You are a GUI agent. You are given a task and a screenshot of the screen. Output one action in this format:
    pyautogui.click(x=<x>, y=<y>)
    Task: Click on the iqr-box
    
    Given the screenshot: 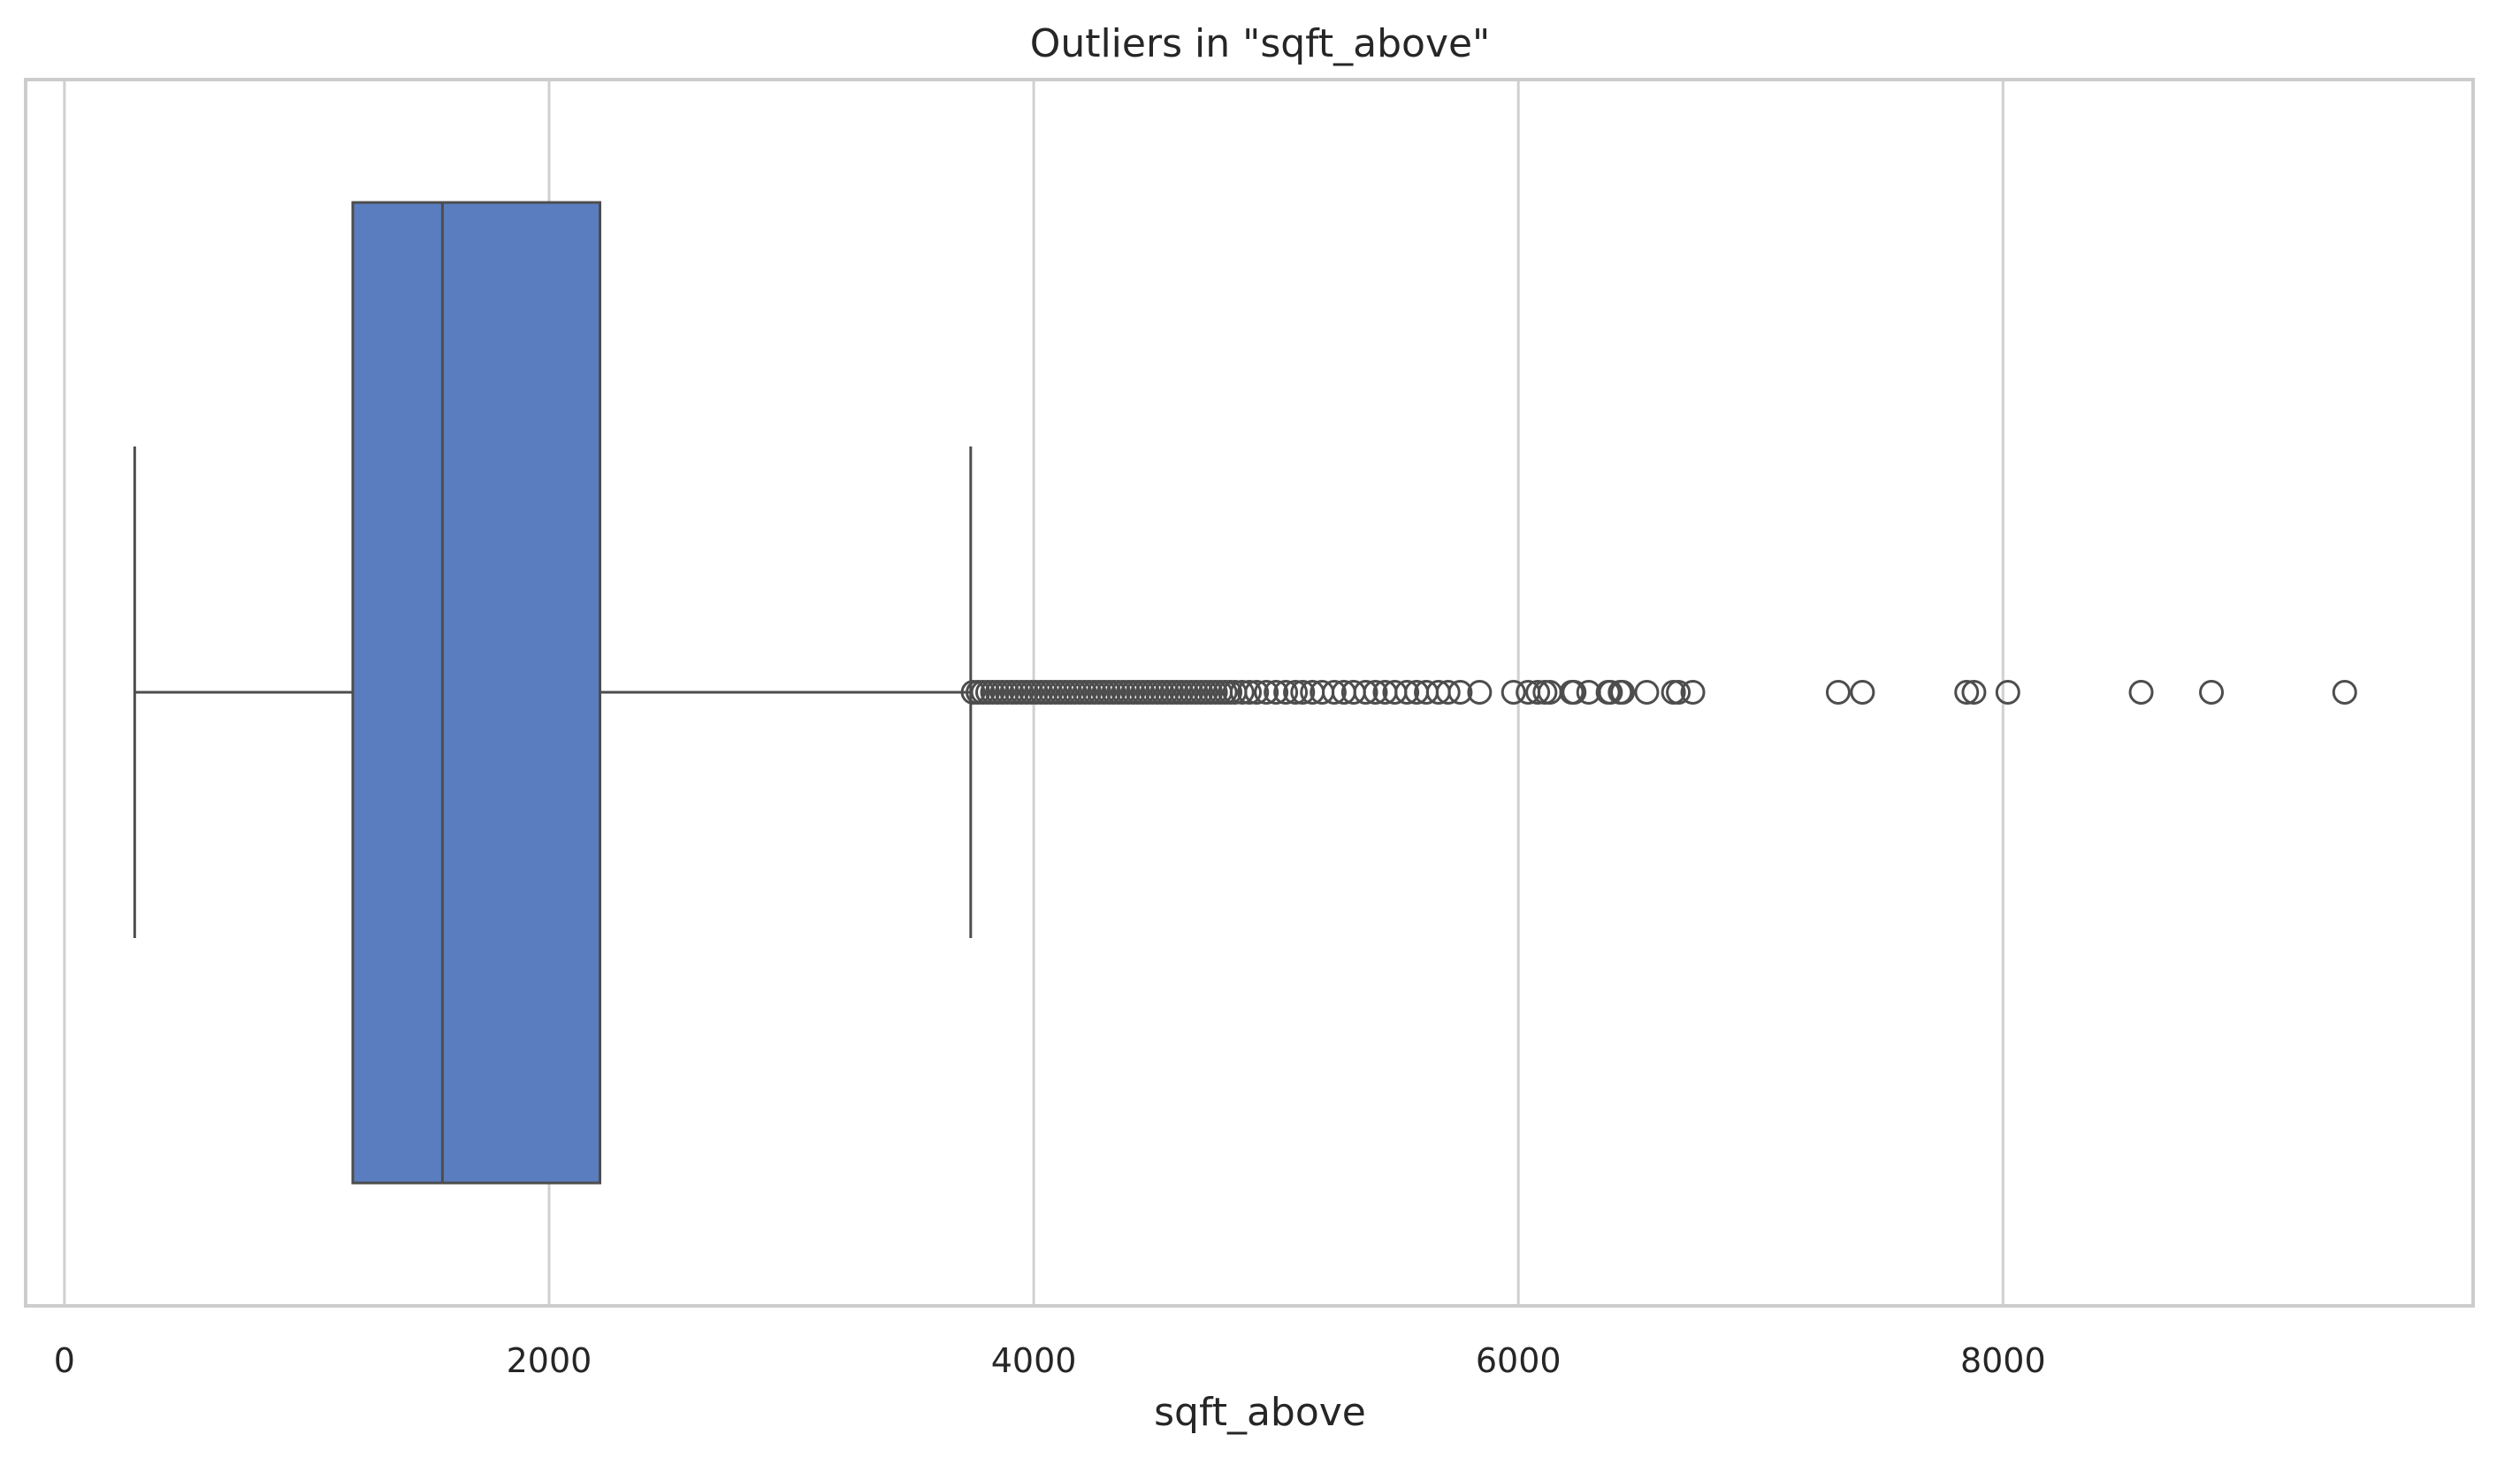 What is the action you would take?
    pyautogui.click(x=476, y=693)
    